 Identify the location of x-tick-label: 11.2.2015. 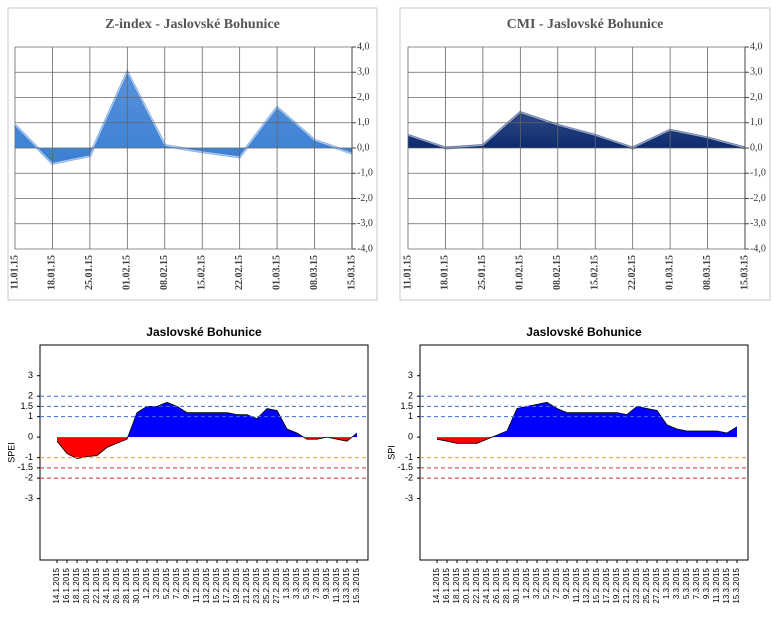
(196, 585).